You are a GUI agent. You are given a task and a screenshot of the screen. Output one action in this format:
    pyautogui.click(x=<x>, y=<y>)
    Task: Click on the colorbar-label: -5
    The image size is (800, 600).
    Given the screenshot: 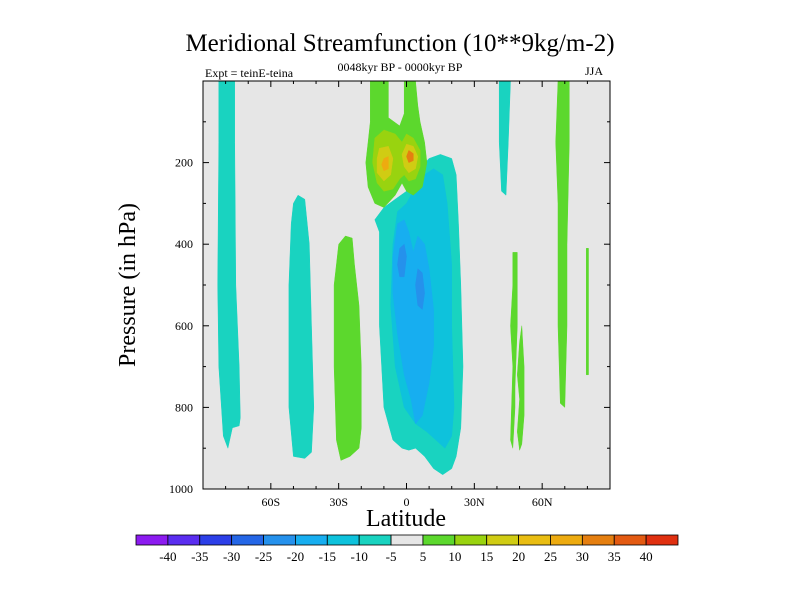 What is the action you would take?
    pyautogui.click(x=391, y=556)
    